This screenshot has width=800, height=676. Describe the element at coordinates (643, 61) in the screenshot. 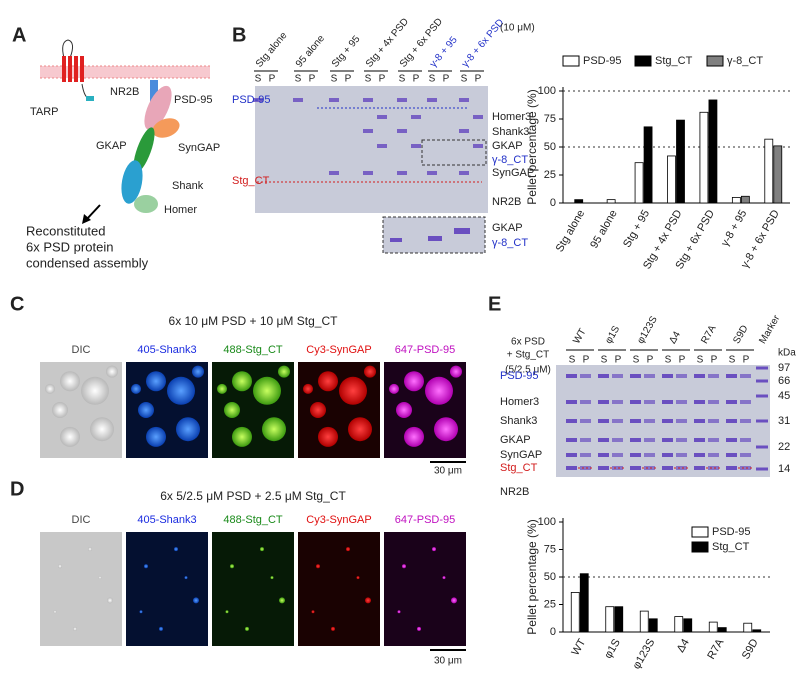

I see `legend-swatch` at that location.